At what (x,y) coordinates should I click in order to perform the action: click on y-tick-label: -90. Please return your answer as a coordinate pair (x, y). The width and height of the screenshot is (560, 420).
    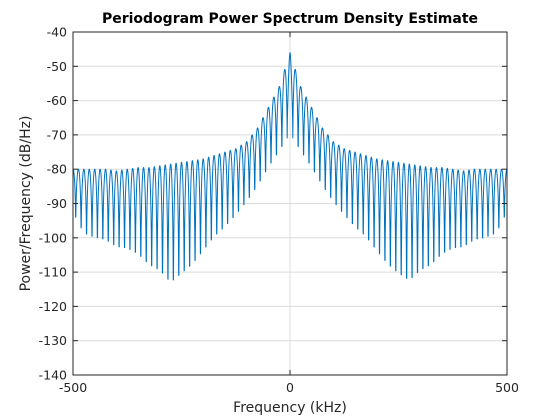
    Looking at the image, I should click on (57, 203).